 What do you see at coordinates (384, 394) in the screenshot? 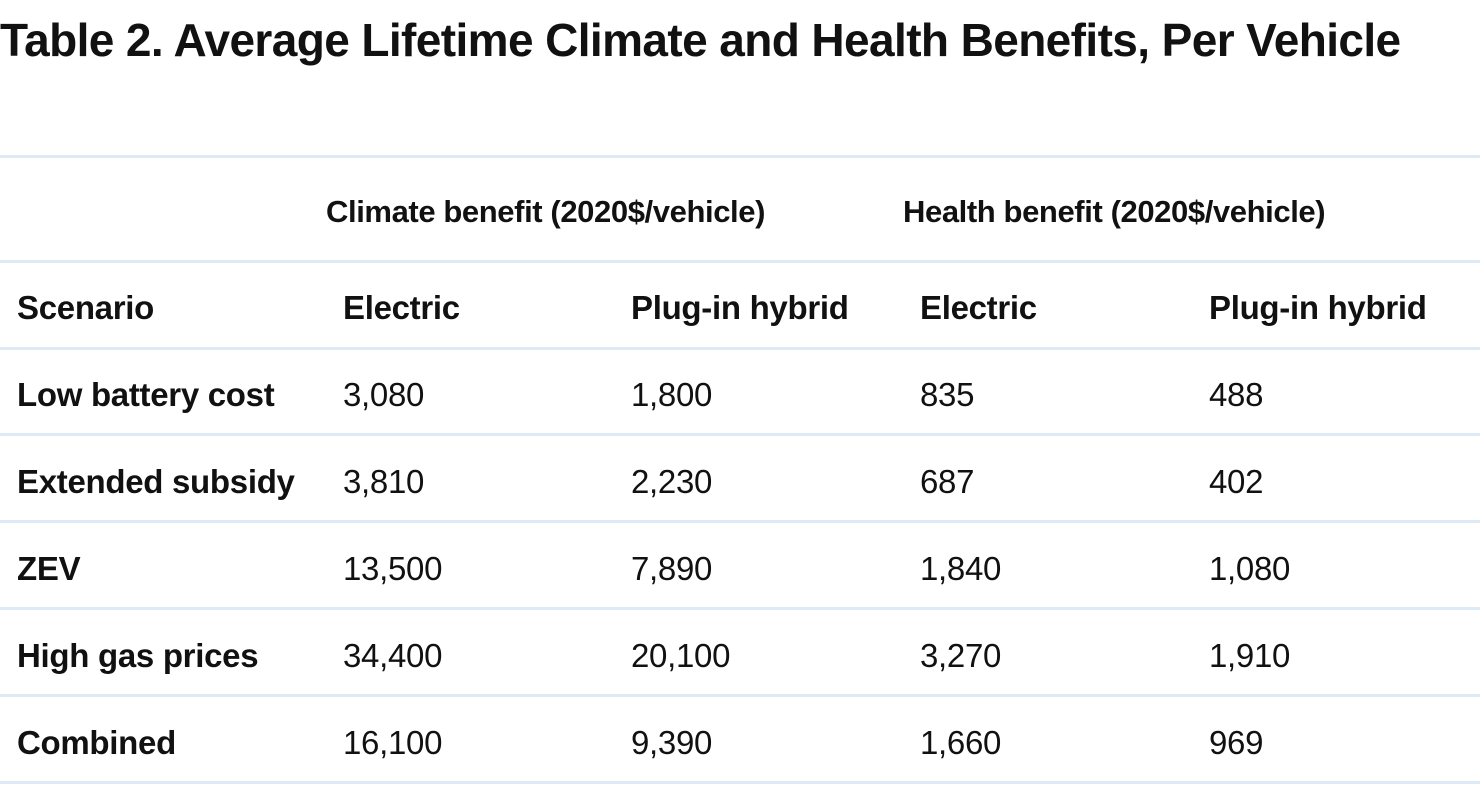
I see `table-cell: 3,080` at bounding box center [384, 394].